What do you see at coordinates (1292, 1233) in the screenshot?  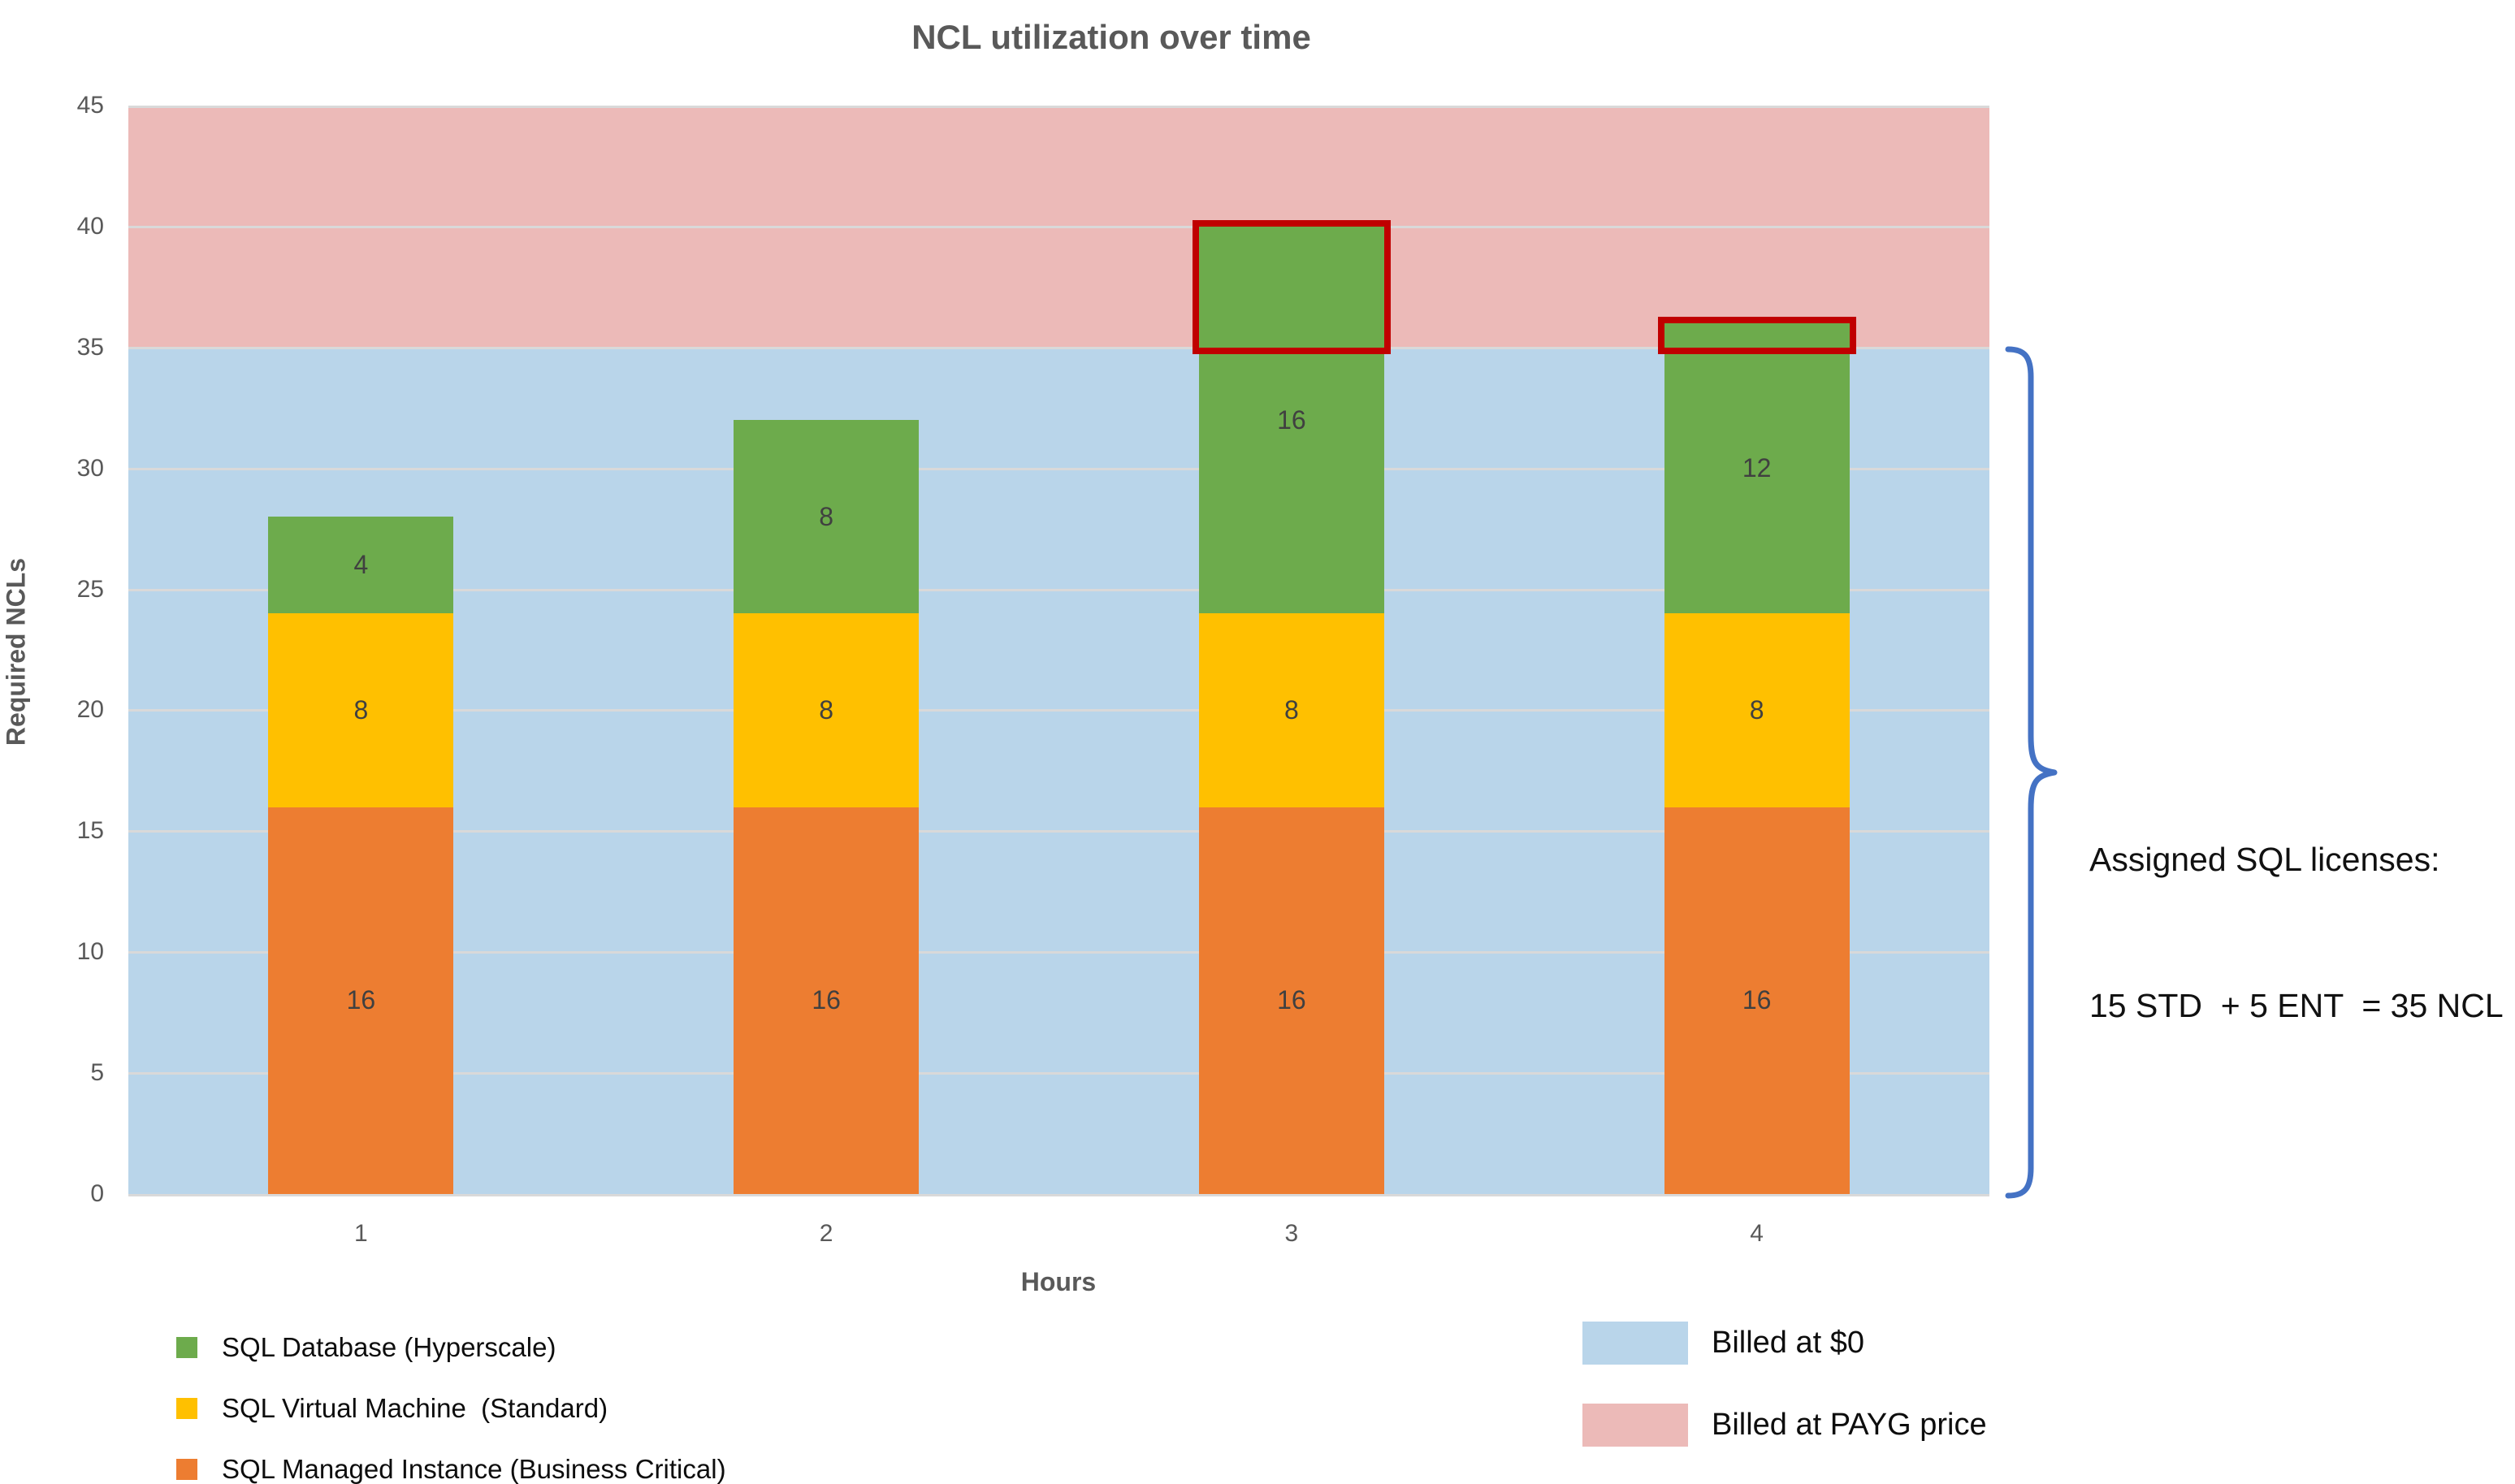 I see `x-tick-label-3: 3` at bounding box center [1292, 1233].